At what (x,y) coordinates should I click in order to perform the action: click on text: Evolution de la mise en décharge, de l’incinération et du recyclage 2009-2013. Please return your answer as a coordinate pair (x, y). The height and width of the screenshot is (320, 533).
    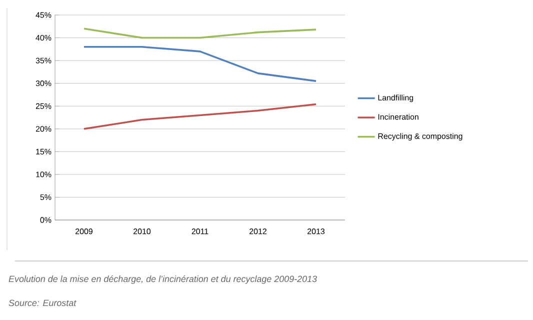
    Looking at the image, I should click on (162, 279).